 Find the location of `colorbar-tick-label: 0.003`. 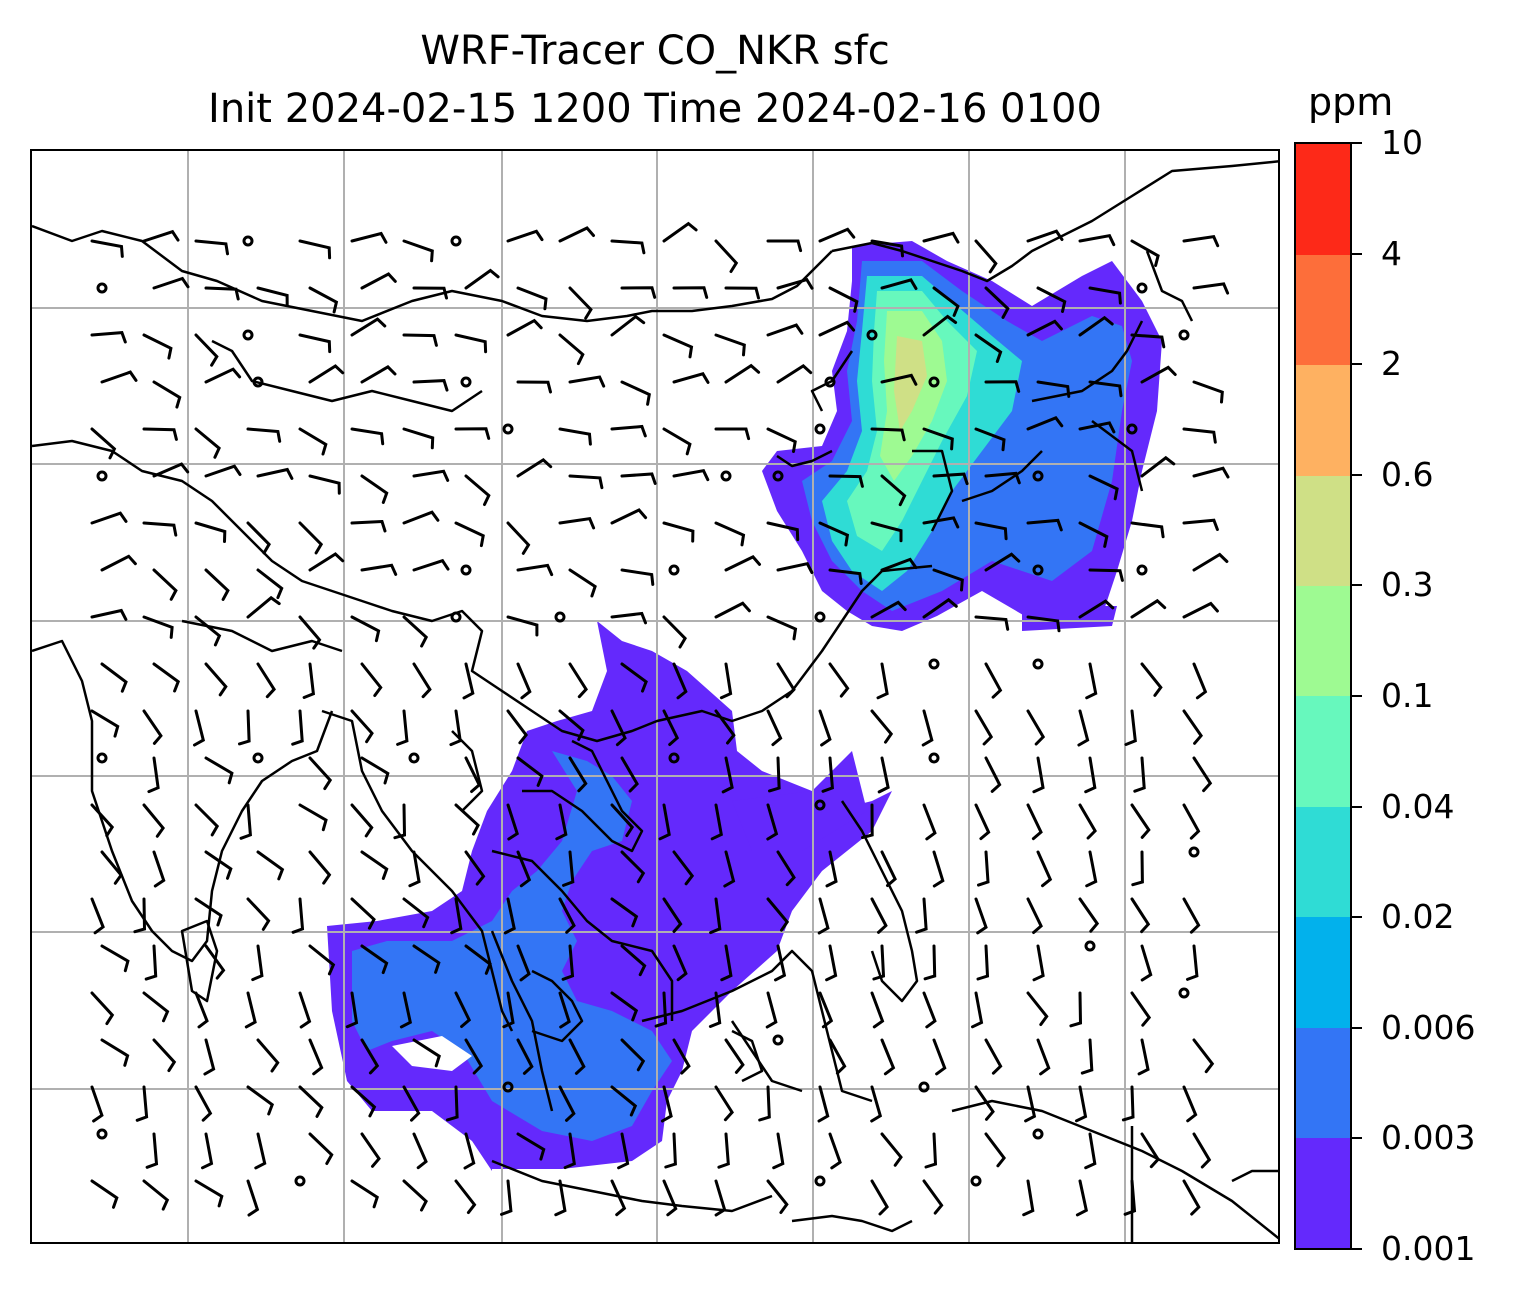

colorbar-tick-label: 0.003 is located at coordinates (1428, 1138).